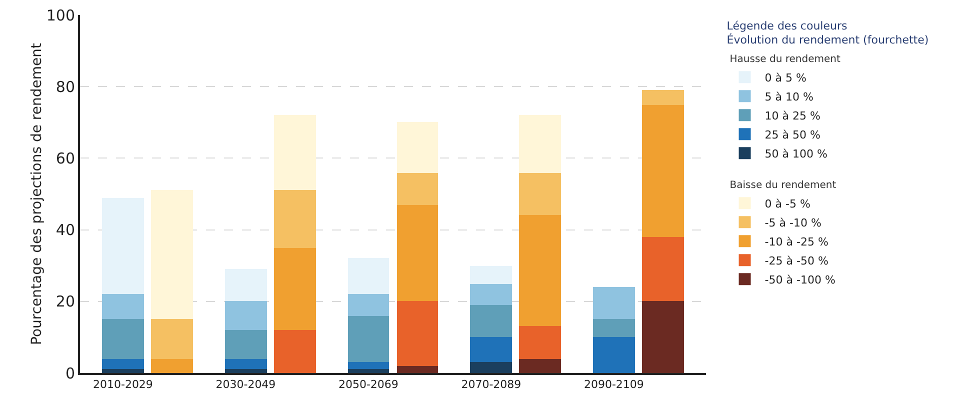 This screenshot has width=976, height=403. I want to click on x-tick-label: 2090-2109, so click(614, 385).